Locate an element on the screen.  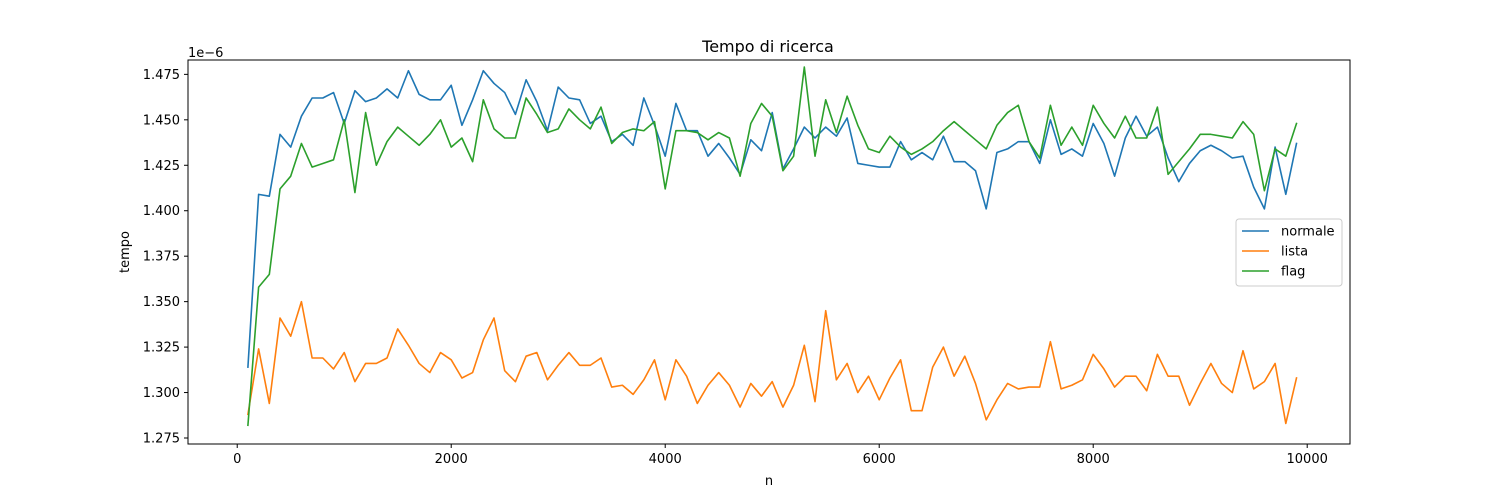
legend-label-lista: lista is located at coordinates (1294, 252).